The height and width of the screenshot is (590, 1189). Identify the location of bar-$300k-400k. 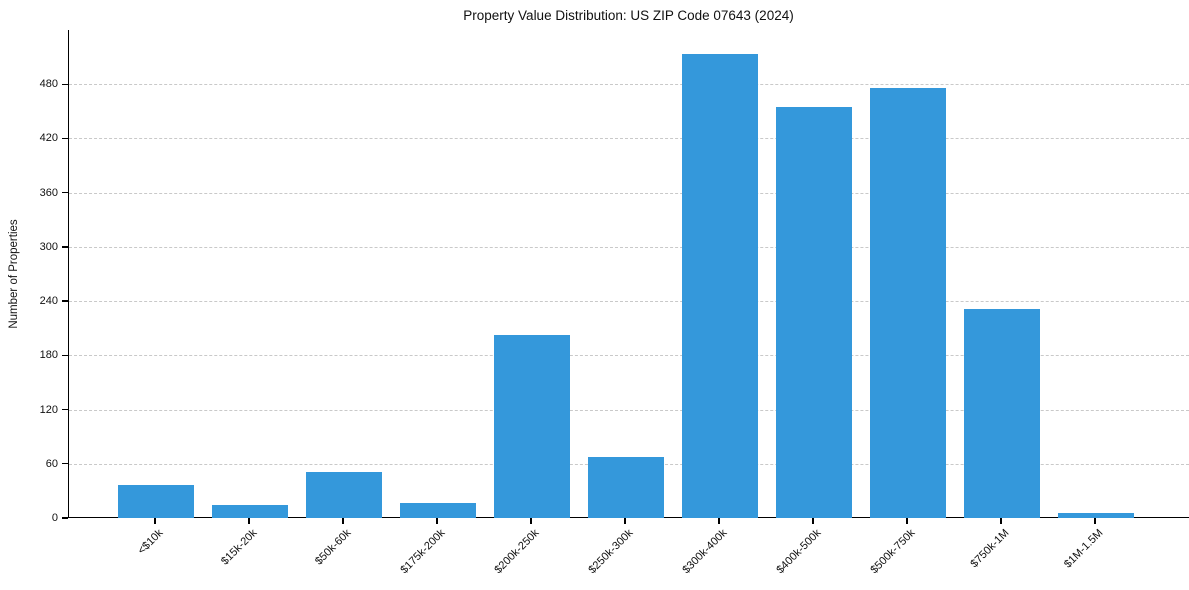
(720, 286).